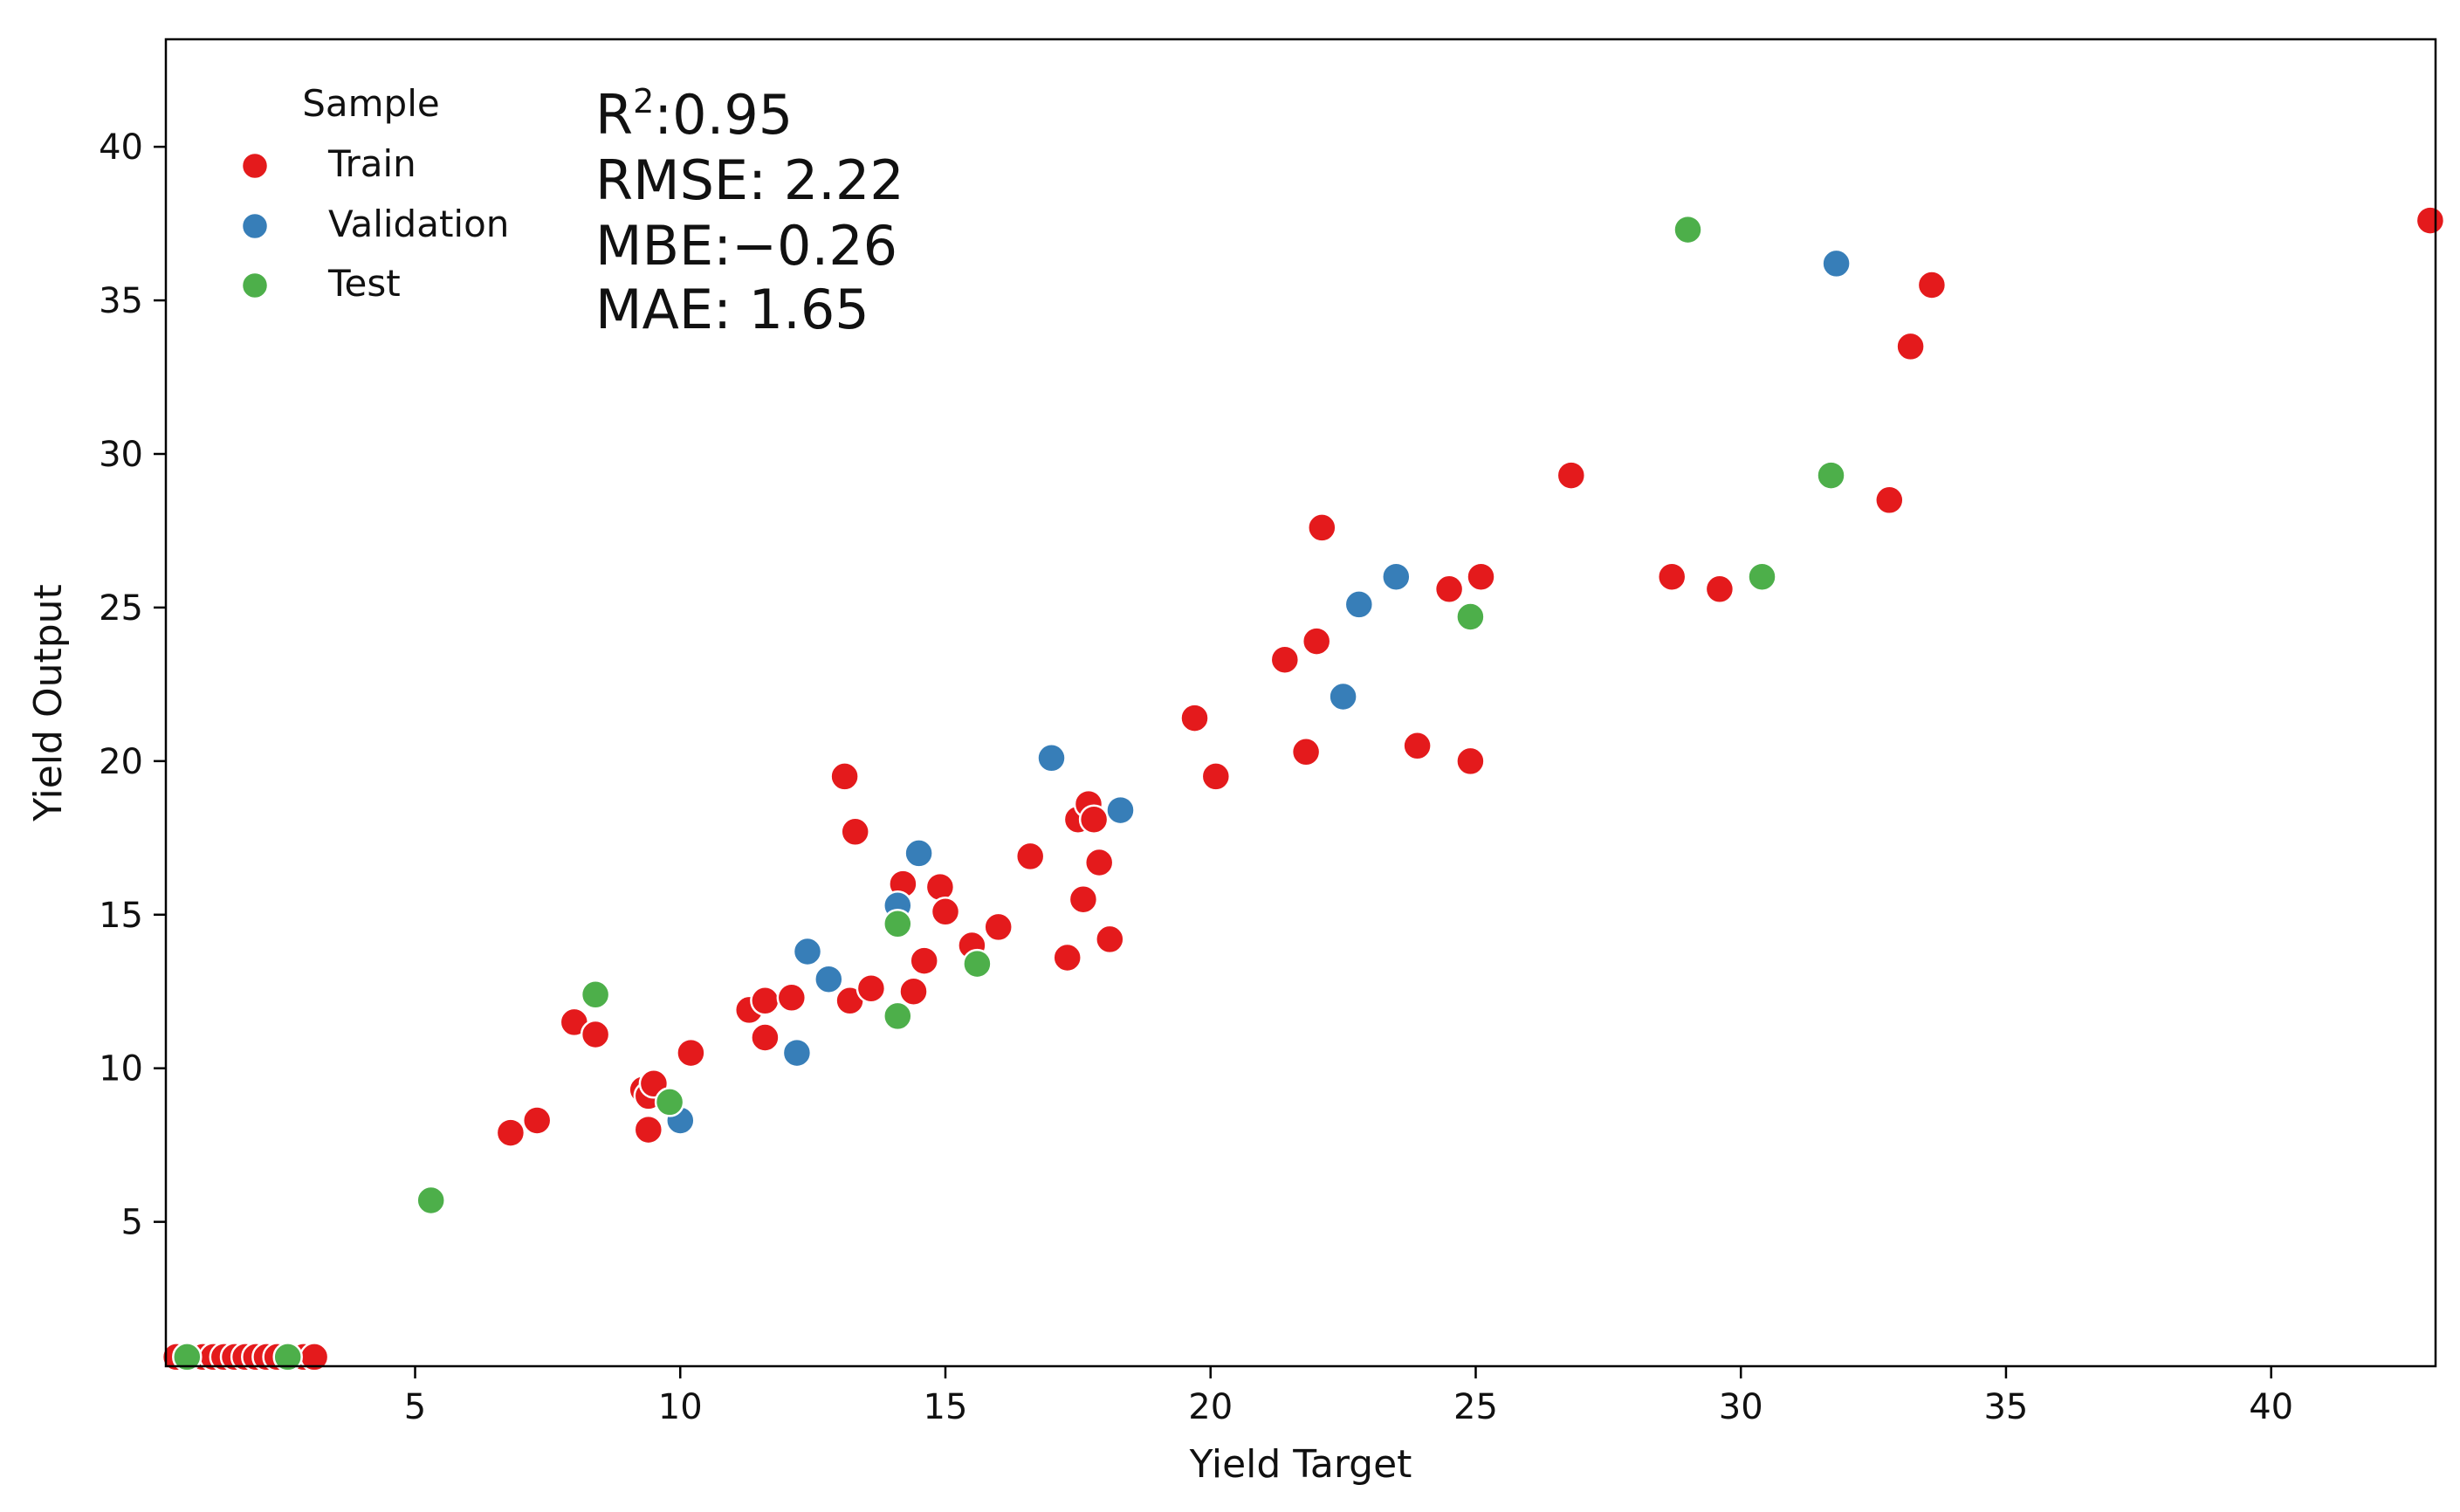 This screenshot has width=2460, height=1512. What do you see at coordinates (121, 762) in the screenshot?
I see `y-tick-label-20: 20` at bounding box center [121, 762].